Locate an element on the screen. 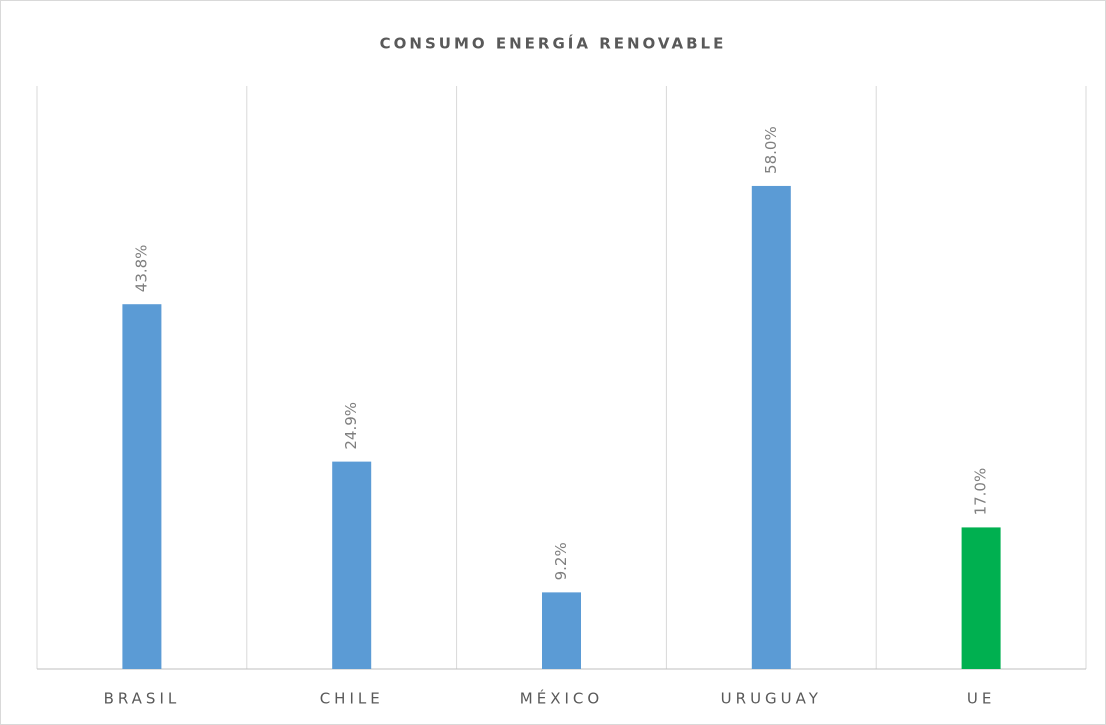 The width and height of the screenshot is (1106, 725). value-label: 58.0% is located at coordinates (771, 150).